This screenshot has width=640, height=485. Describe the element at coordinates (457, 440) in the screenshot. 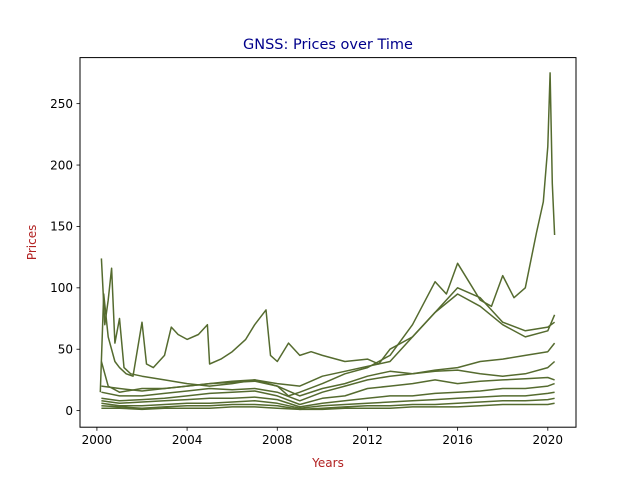

I see `x-tick-label: 2016` at that location.